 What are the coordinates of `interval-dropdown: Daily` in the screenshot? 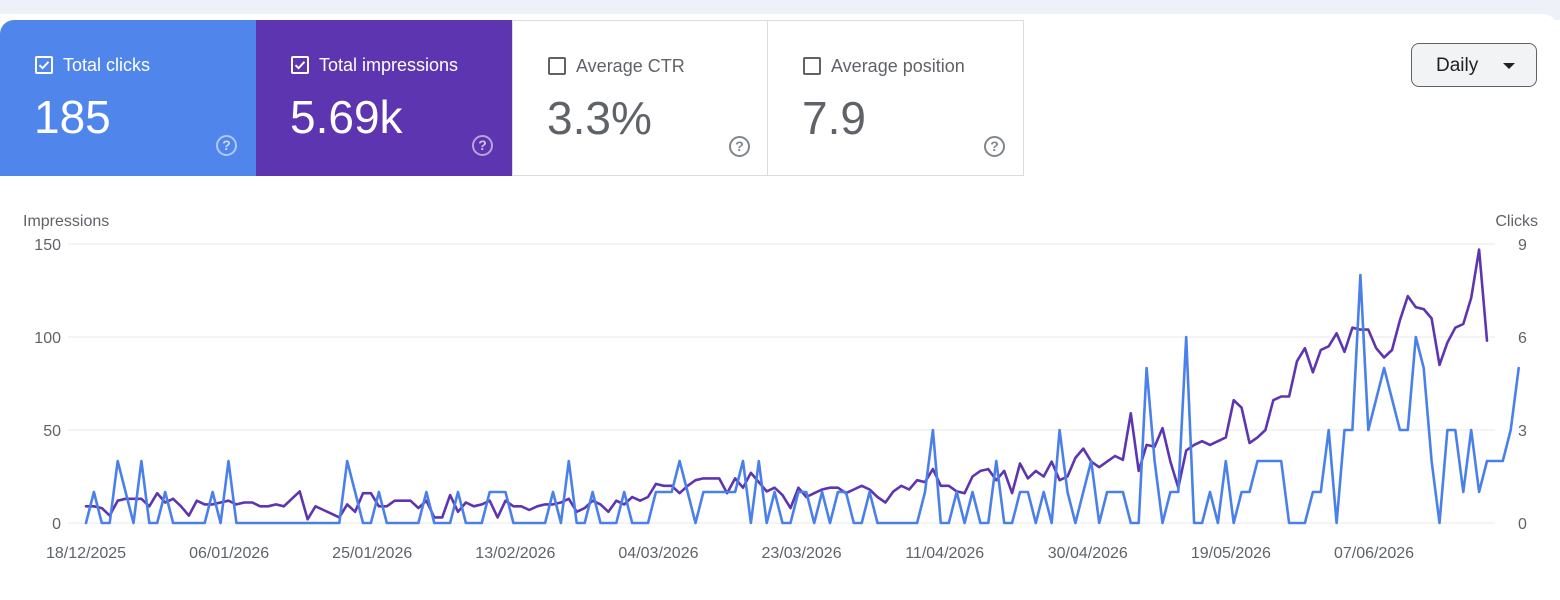 It's located at (1474, 65).